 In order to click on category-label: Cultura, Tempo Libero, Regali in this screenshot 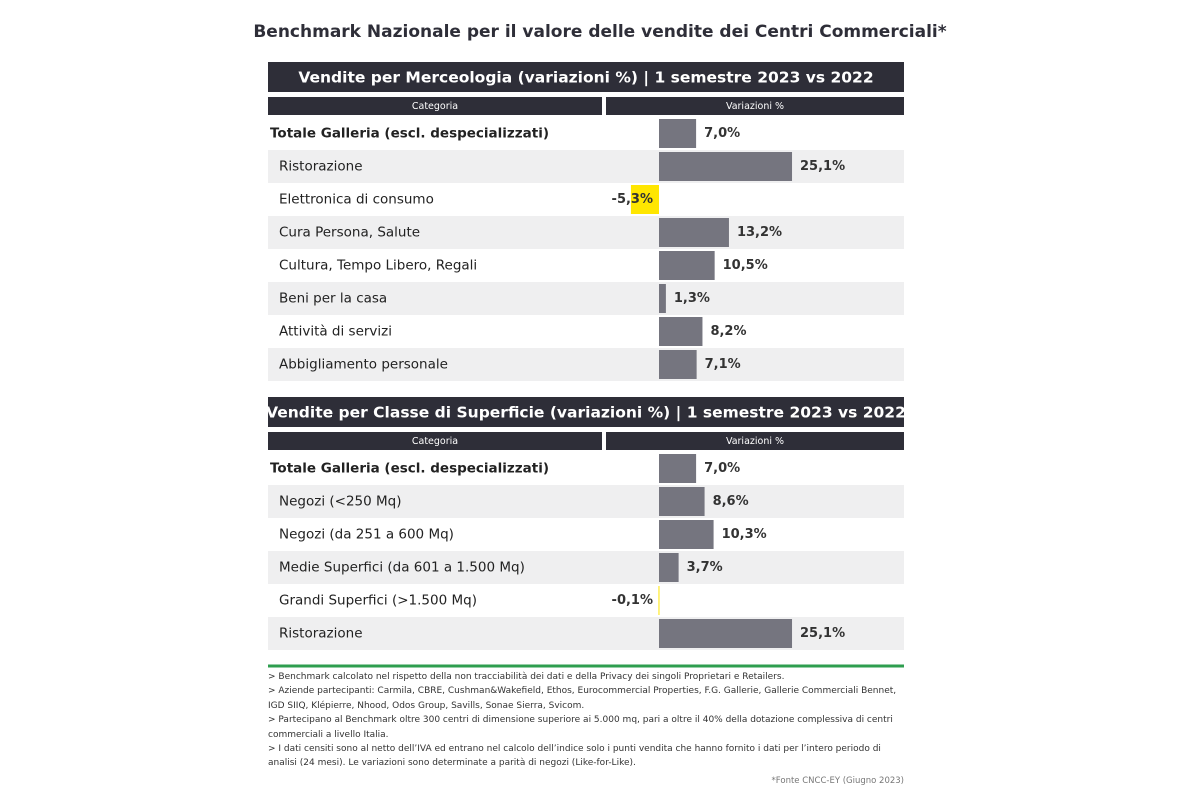, I will do `click(378, 266)`.